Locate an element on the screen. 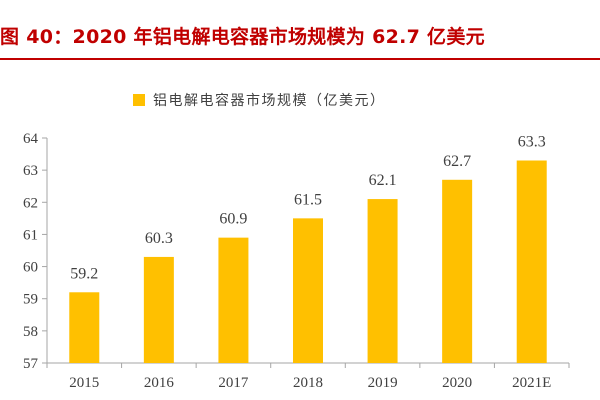 This screenshot has width=600, height=400. legend: 铝电解电容器市场规模（亿美元） is located at coordinates (259, 100).